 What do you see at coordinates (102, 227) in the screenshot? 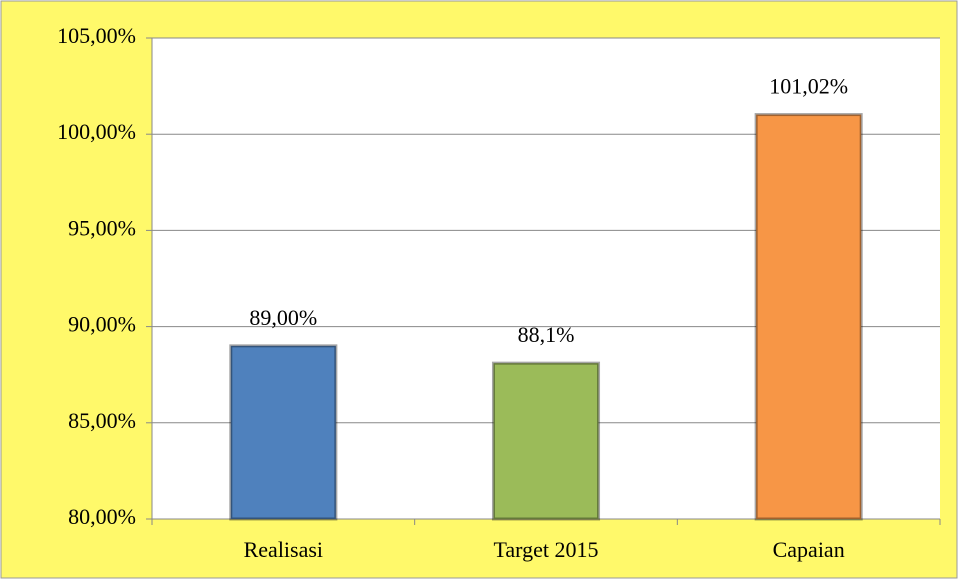
I see `y-tick-label: 95,00%` at bounding box center [102, 227].